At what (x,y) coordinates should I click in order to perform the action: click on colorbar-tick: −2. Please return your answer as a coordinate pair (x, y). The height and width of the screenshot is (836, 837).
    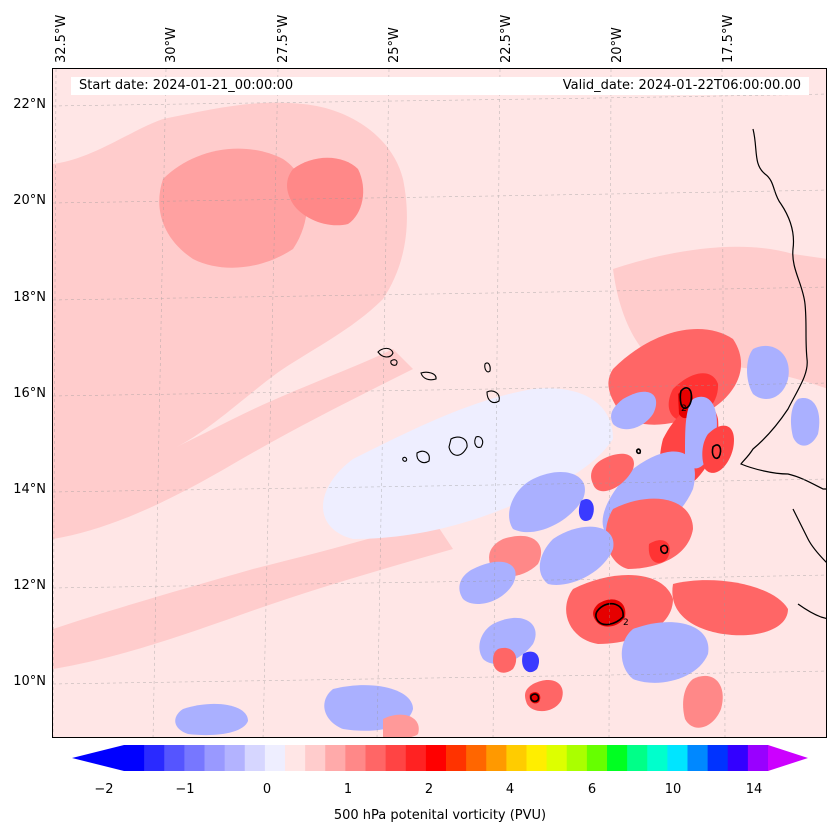
    Looking at the image, I should click on (104, 789).